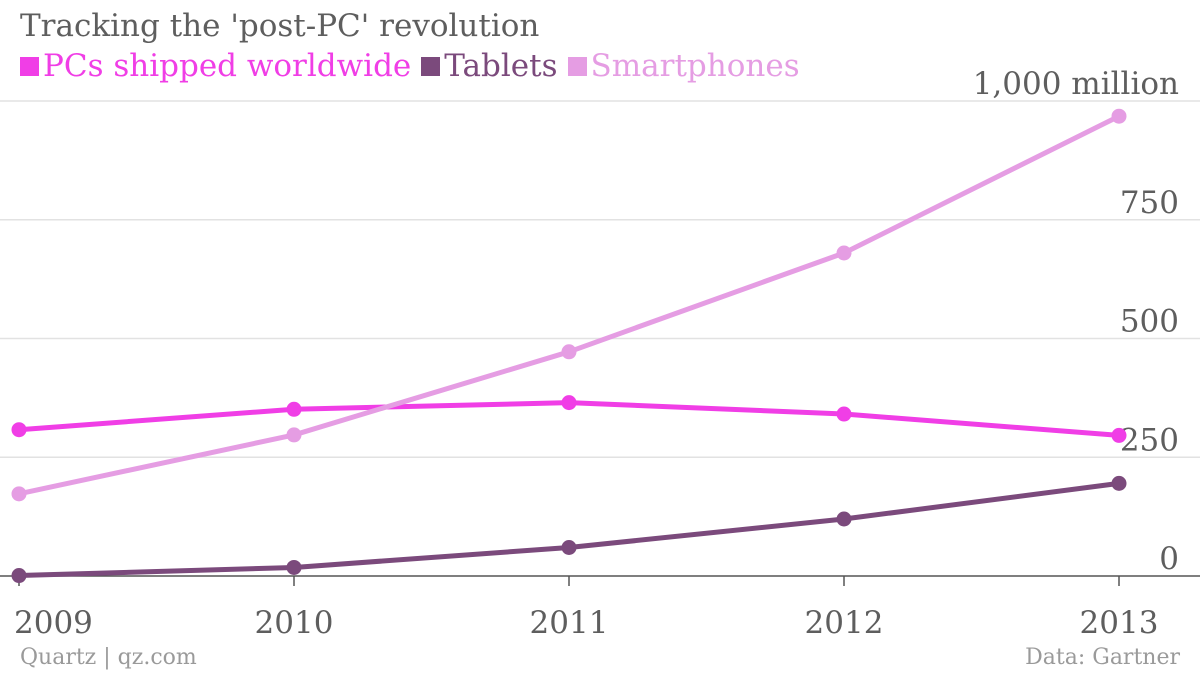 This screenshot has width=1200, height=676. Describe the element at coordinates (1169, 559) in the screenshot. I see `y-tick-label-0: 0` at that location.